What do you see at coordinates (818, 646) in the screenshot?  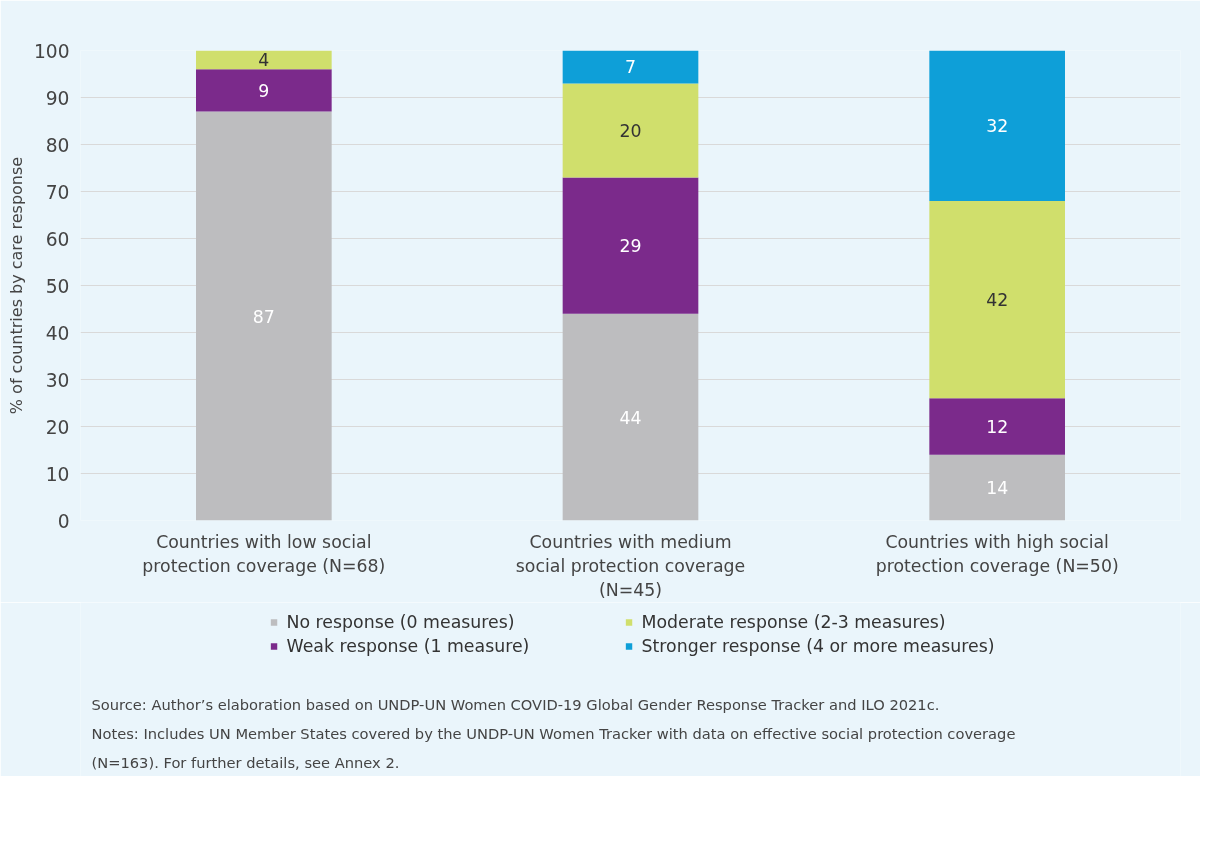 I see `legend-label: Stronger response (4 or more measures)` at bounding box center [818, 646].